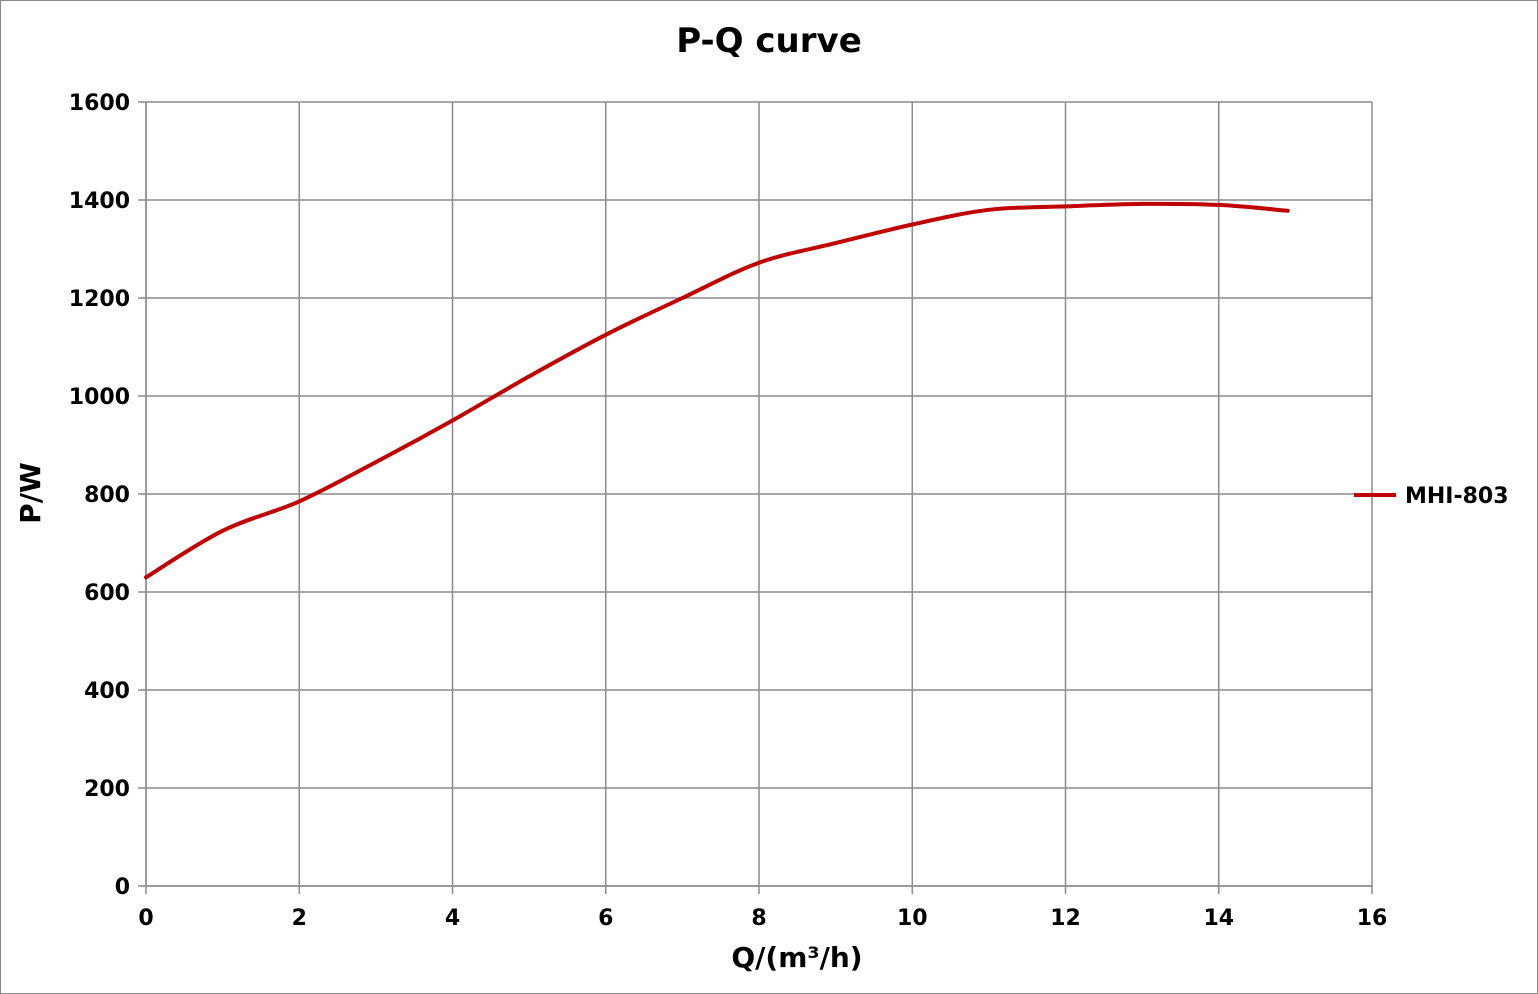 This screenshot has height=994, width=1538. What do you see at coordinates (912, 918) in the screenshot?
I see `x-tick-label: 10` at bounding box center [912, 918].